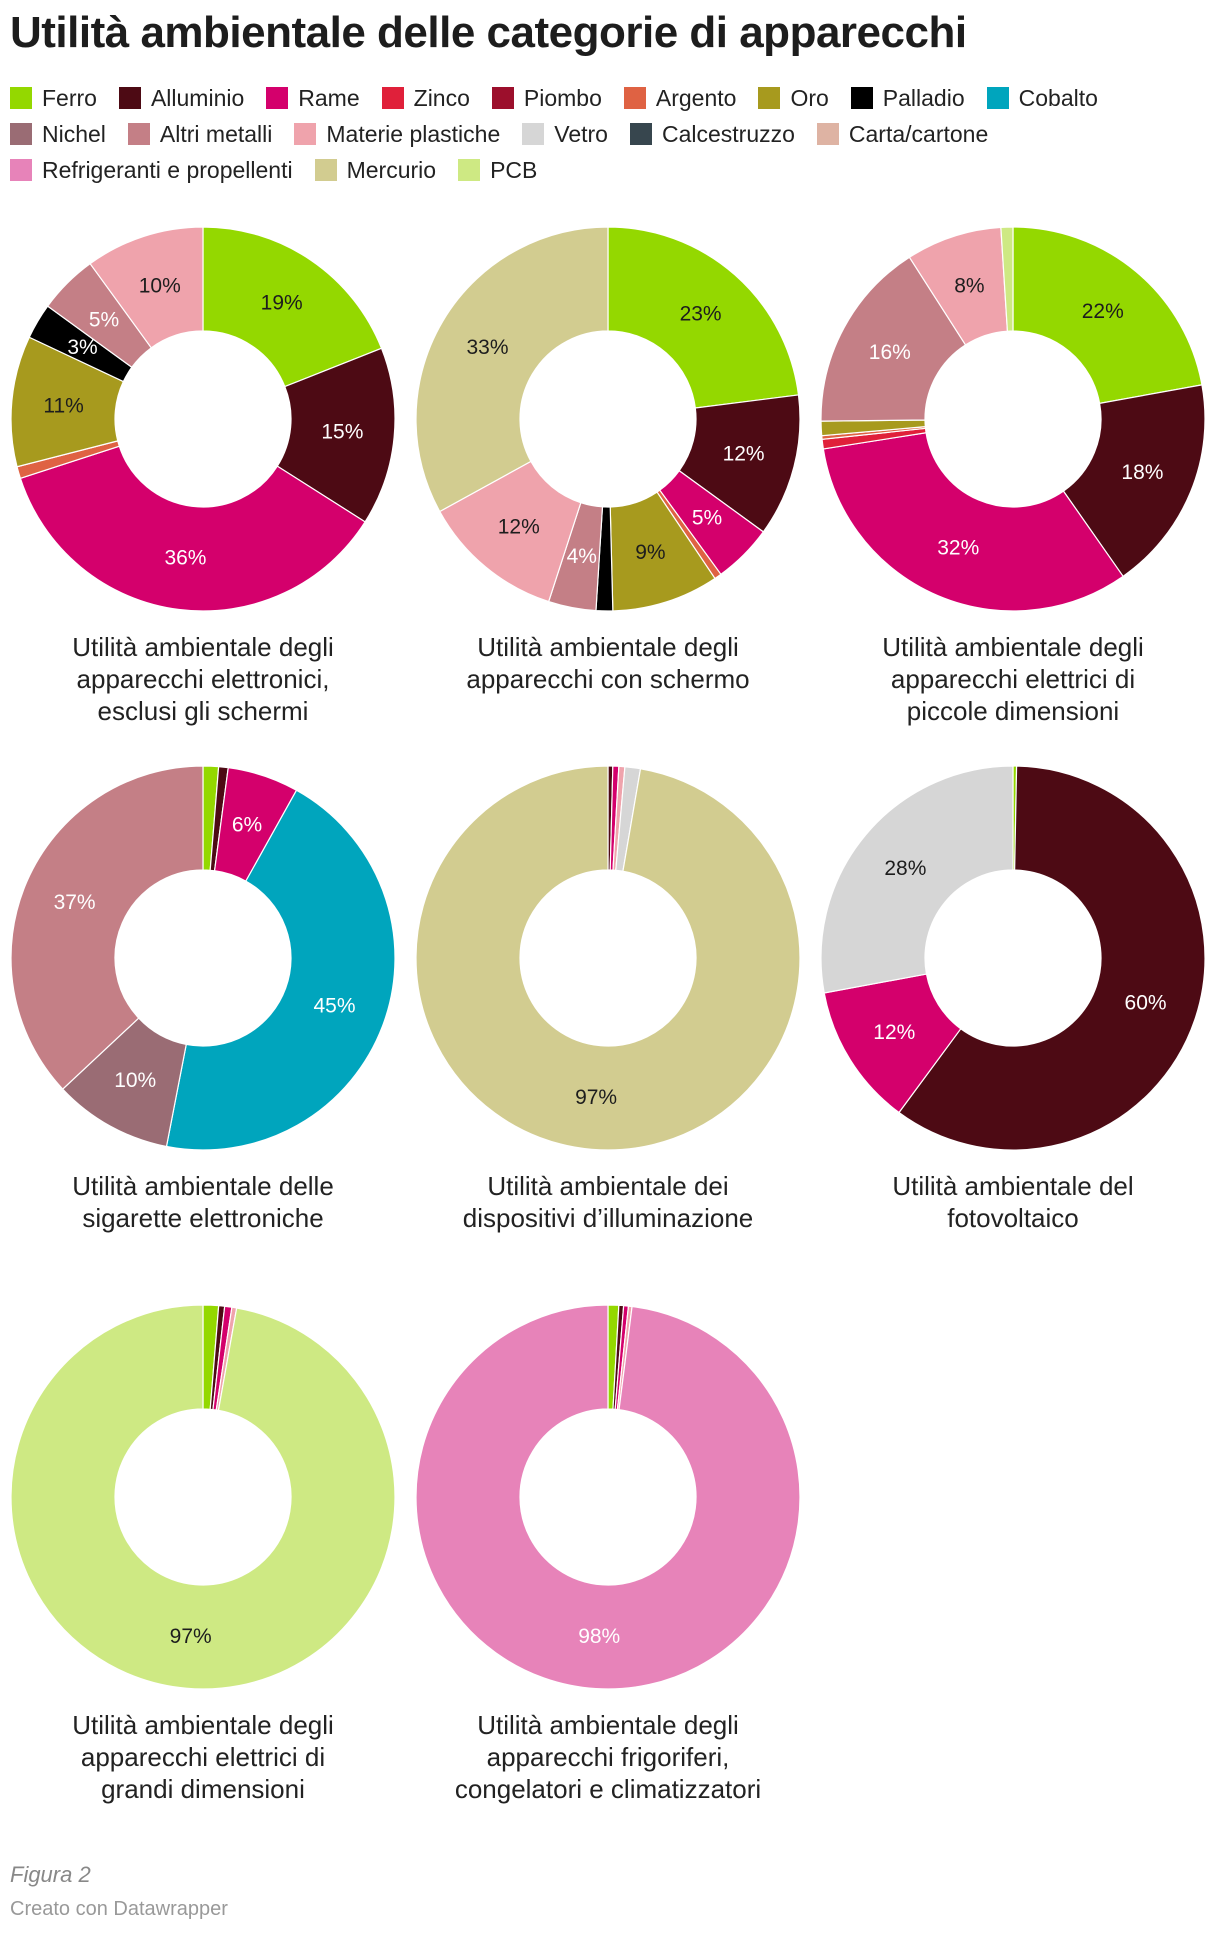  Describe the element at coordinates (562, 97) in the screenshot. I see `legend-label: Piombo` at that location.